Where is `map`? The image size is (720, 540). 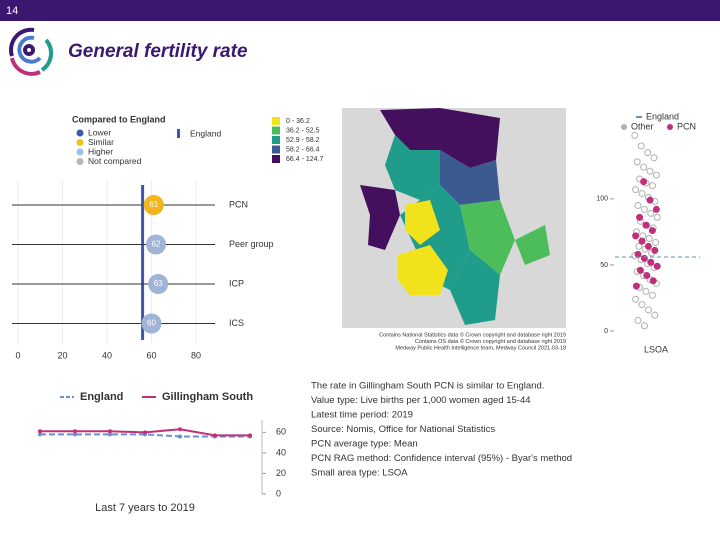 map is located at coordinates (454, 218).